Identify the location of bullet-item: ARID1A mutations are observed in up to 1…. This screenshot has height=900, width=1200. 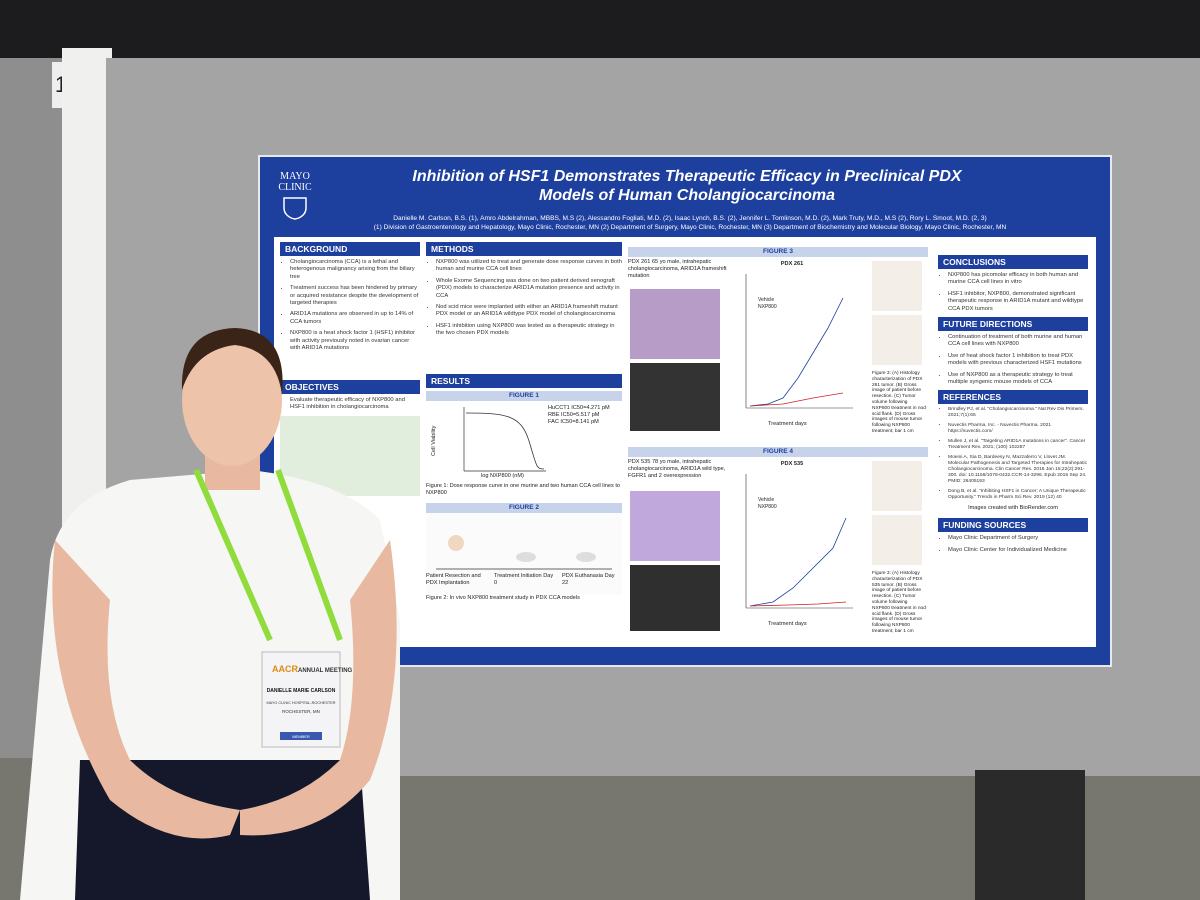
(355, 318).